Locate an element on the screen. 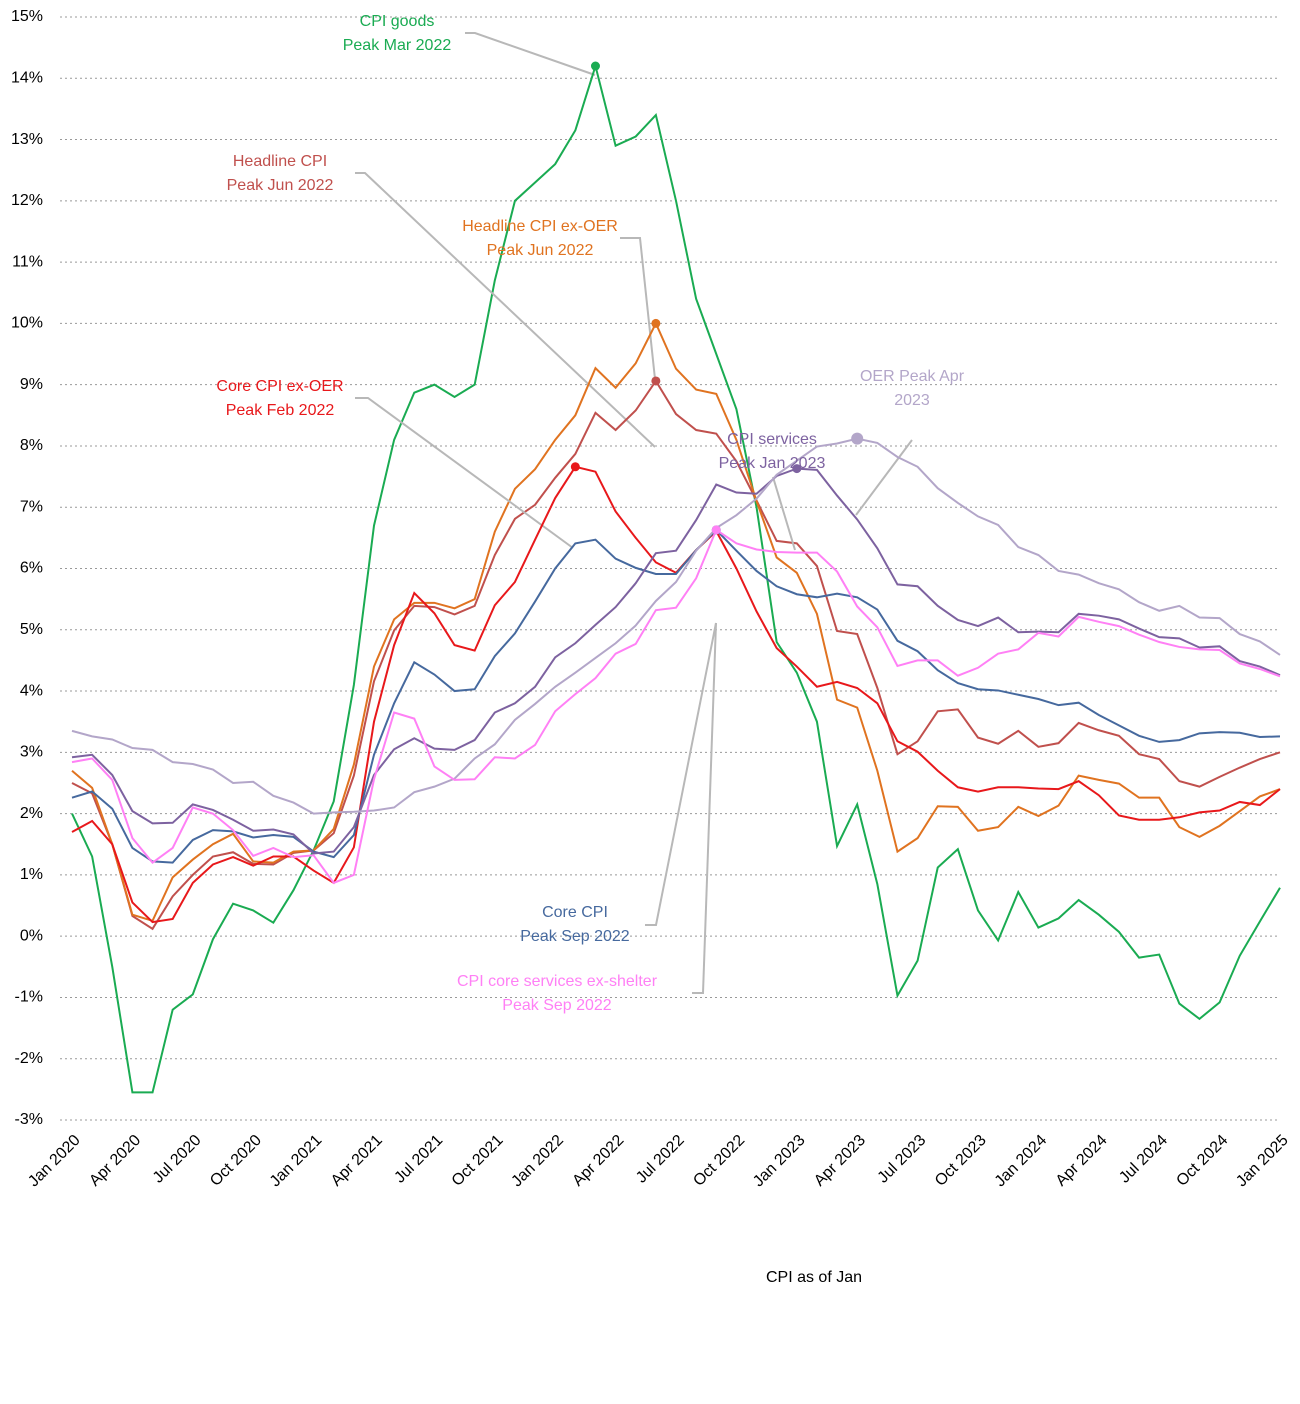 Image resolution: width=1300 pixels, height=1404 pixels. x-tick-label: Apr 2022 is located at coordinates (598, 1161).